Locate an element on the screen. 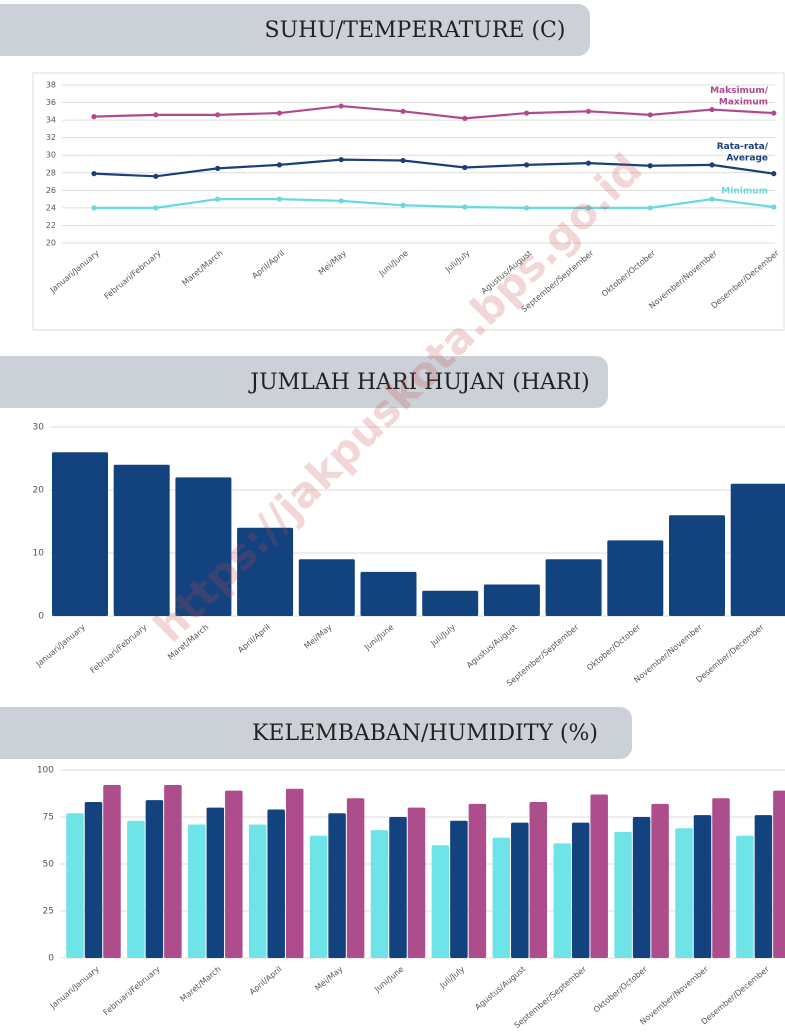 This screenshot has width=785, height=1034. y-tick-label: 75 is located at coordinates (48, 818).